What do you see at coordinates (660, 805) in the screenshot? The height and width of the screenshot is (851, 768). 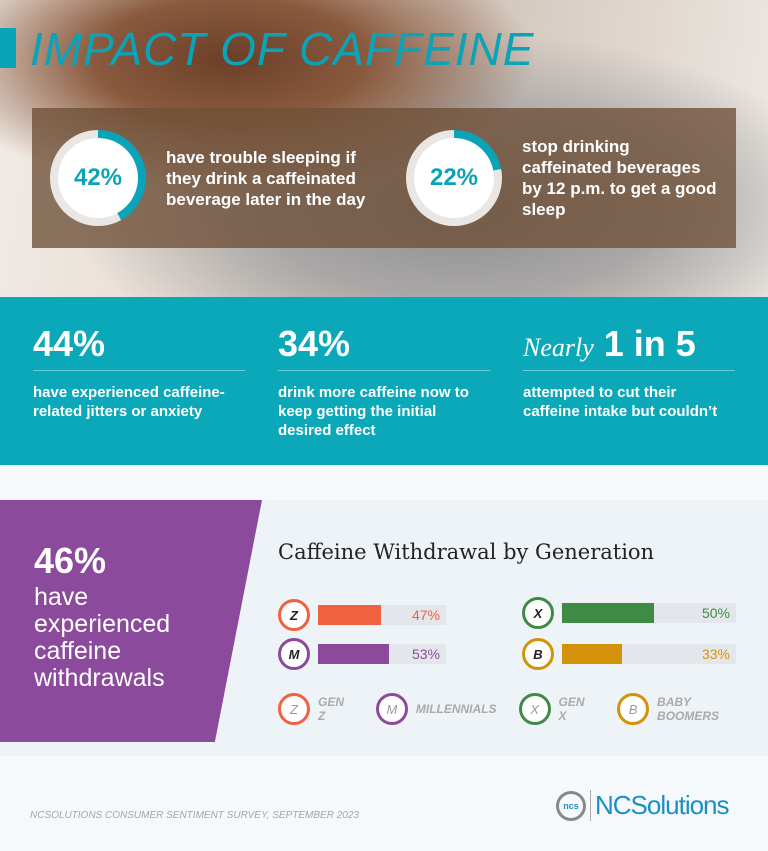 I see `logo-text: NCSolutions` at bounding box center [660, 805].